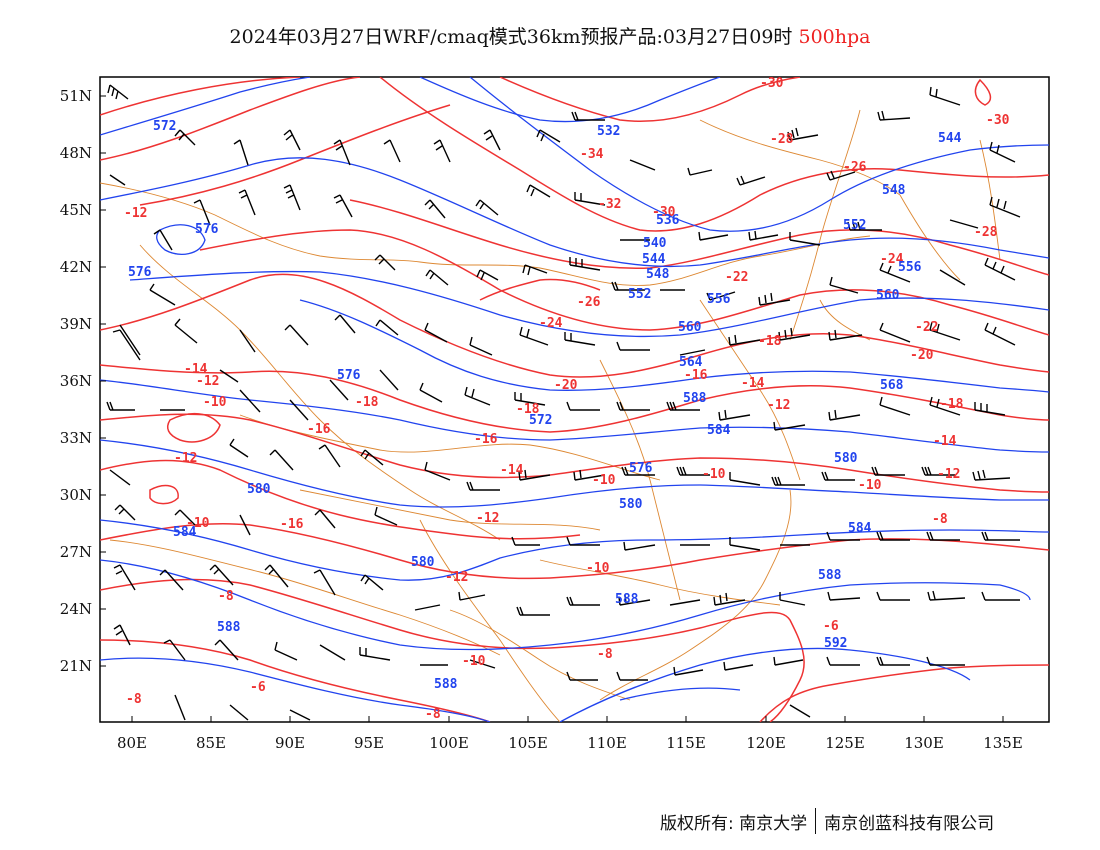 The image size is (1100, 850). What do you see at coordinates (76, 153) in the screenshot?
I see `lat-label: 48N` at bounding box center [76, 153].